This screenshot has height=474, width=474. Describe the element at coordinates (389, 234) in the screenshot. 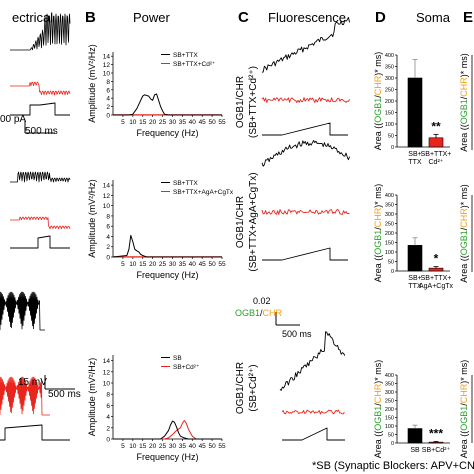

I see `soma-ytick-label: 200` at that location.